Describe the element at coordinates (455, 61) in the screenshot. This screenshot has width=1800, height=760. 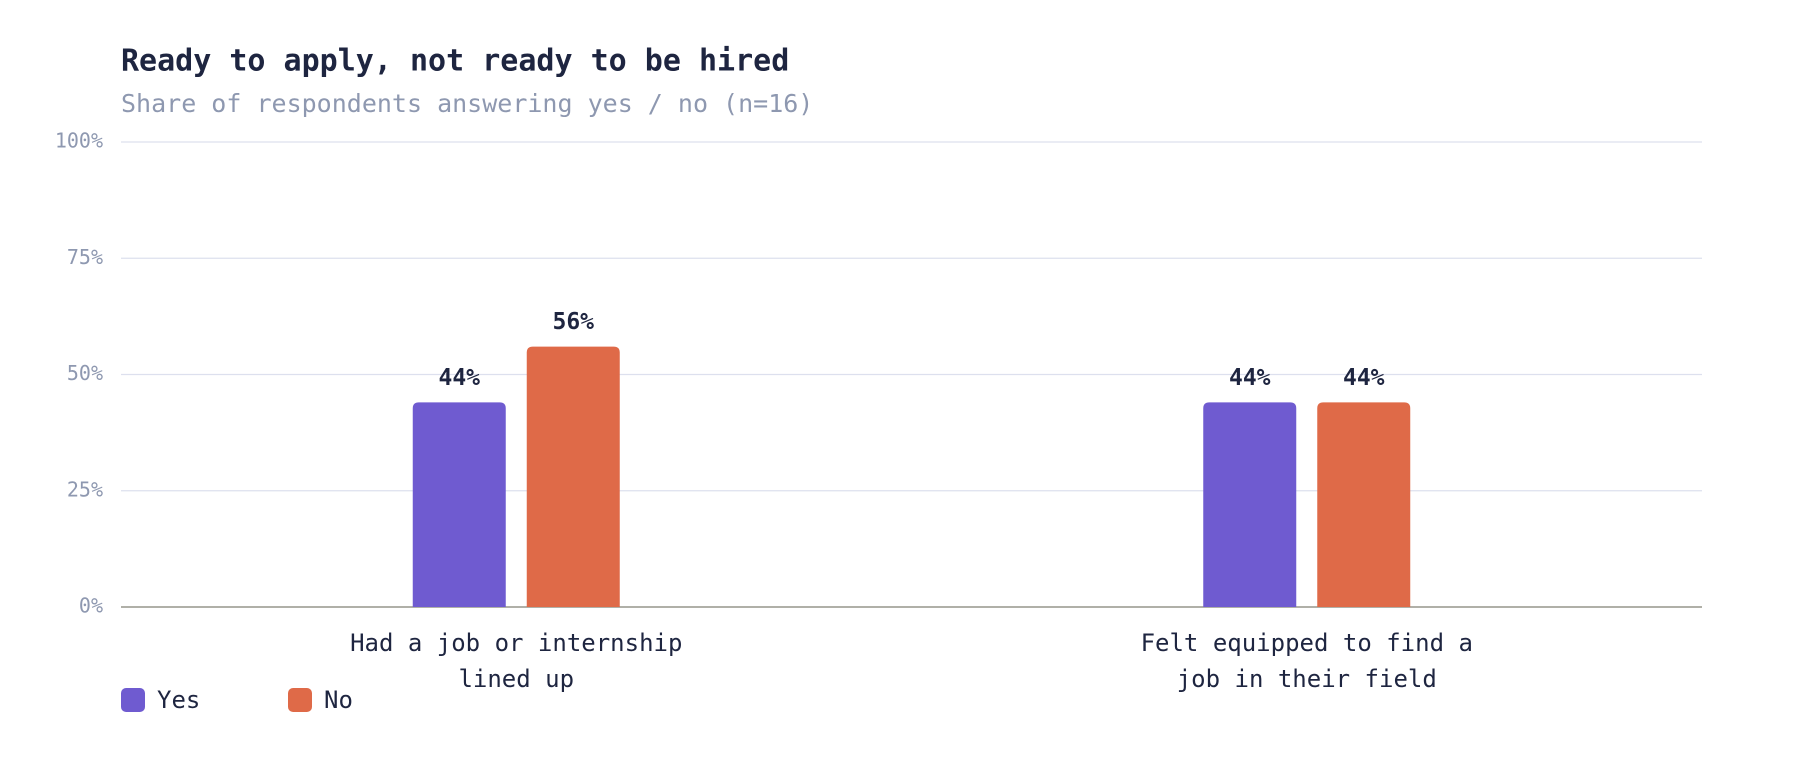
I see `chart-title: Ready to apply, not ready to be hired` at that location.